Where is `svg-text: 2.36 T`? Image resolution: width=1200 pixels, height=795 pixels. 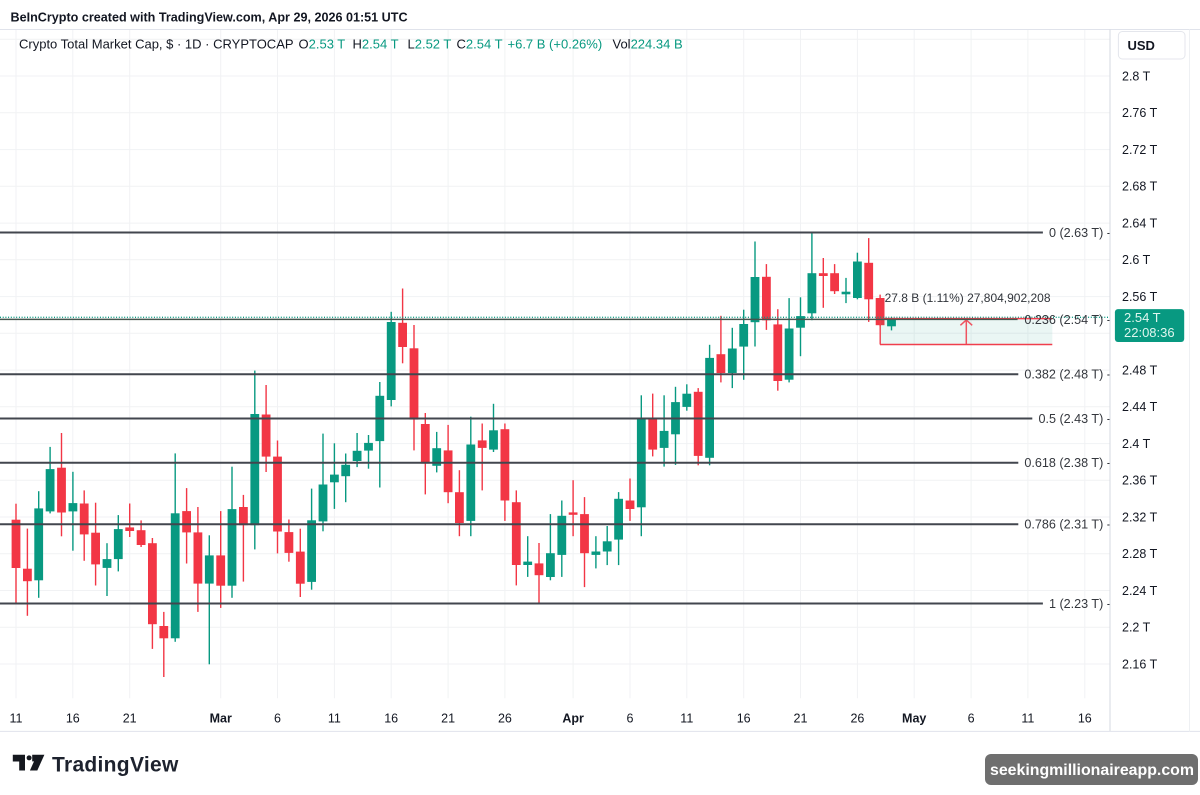
svg-text: 2.36 T is located at coordinates (1140, 481).